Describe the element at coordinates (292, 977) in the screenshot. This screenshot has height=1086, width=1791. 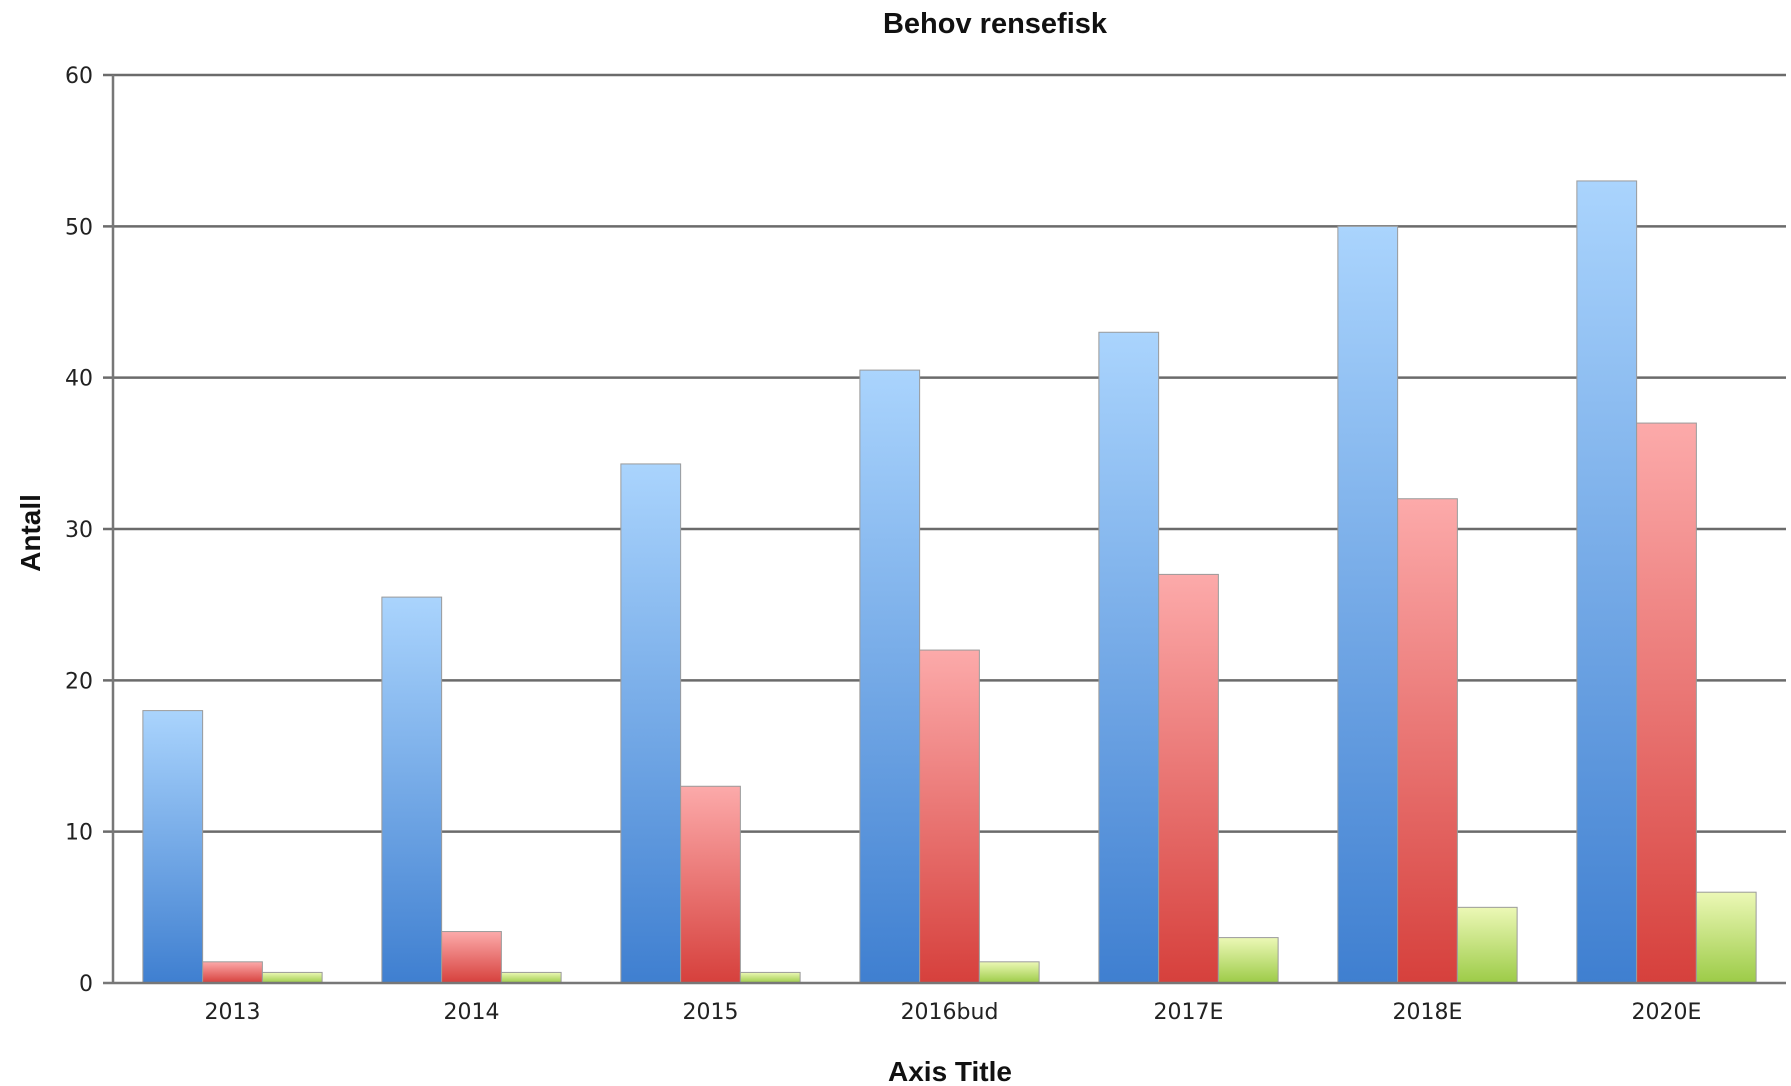
I see `bar-series-3-2013` at that location.